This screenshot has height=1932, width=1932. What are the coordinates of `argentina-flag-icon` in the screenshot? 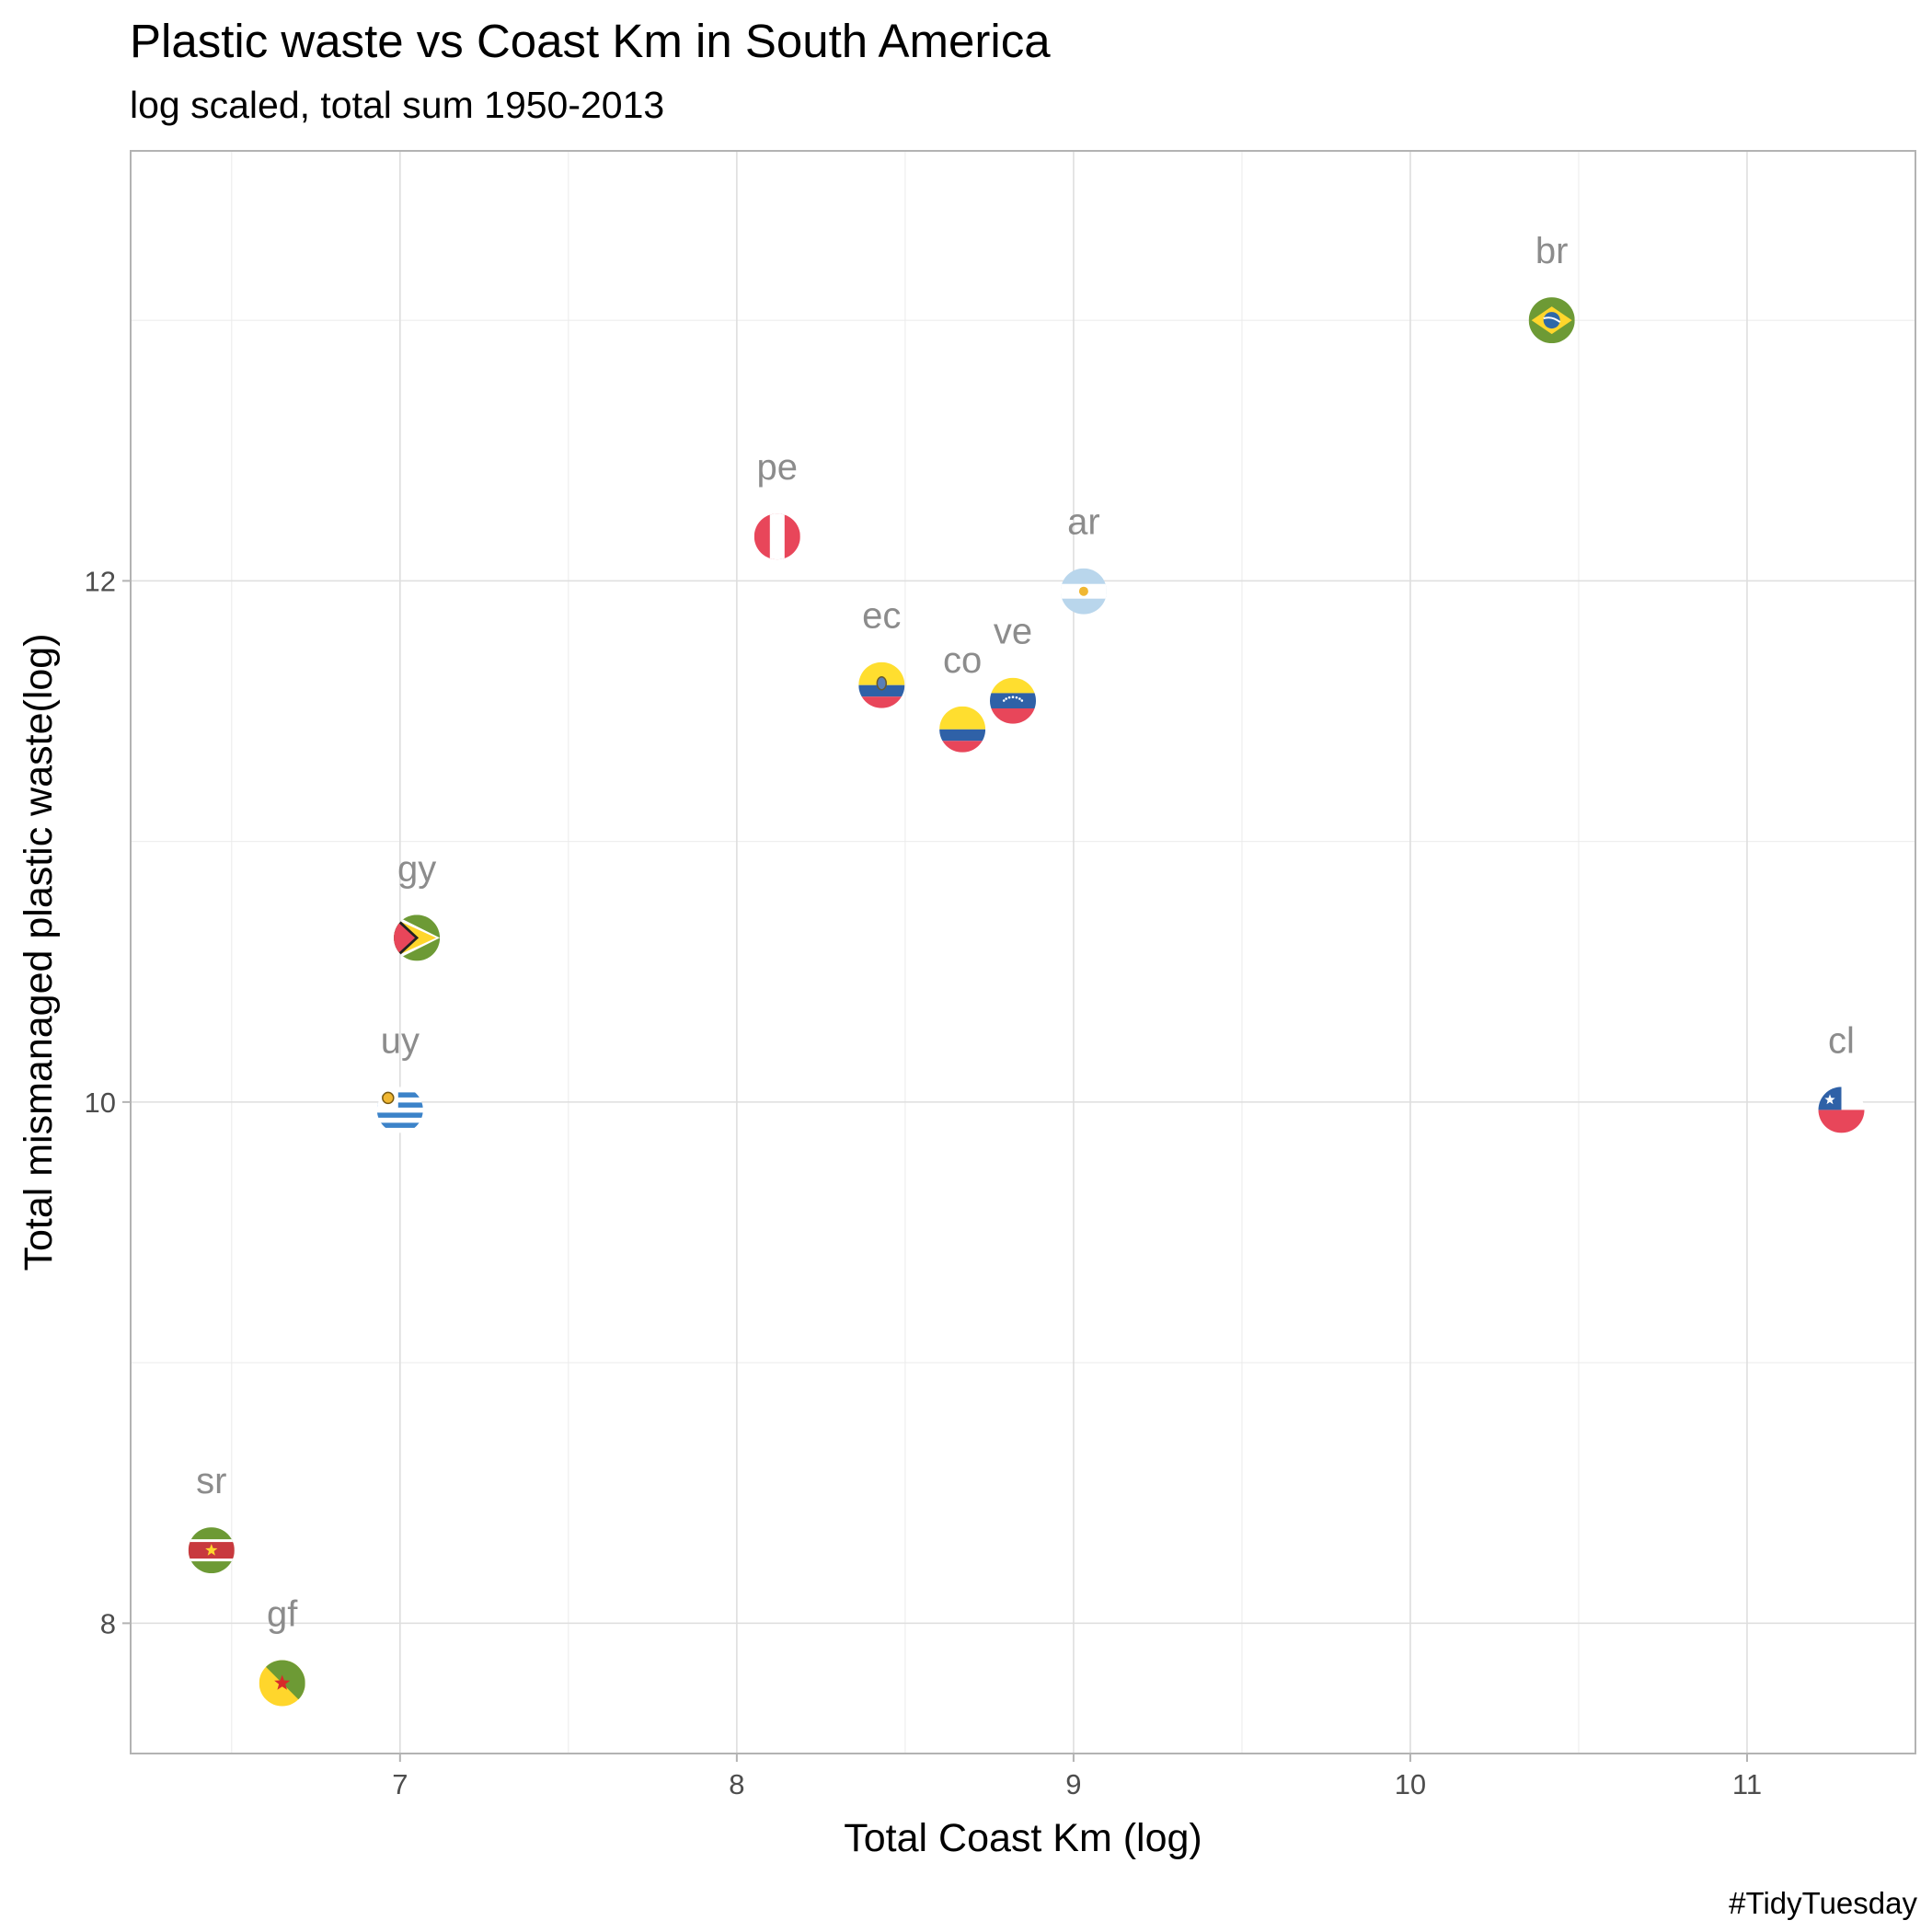 It's located at (1083, 591).